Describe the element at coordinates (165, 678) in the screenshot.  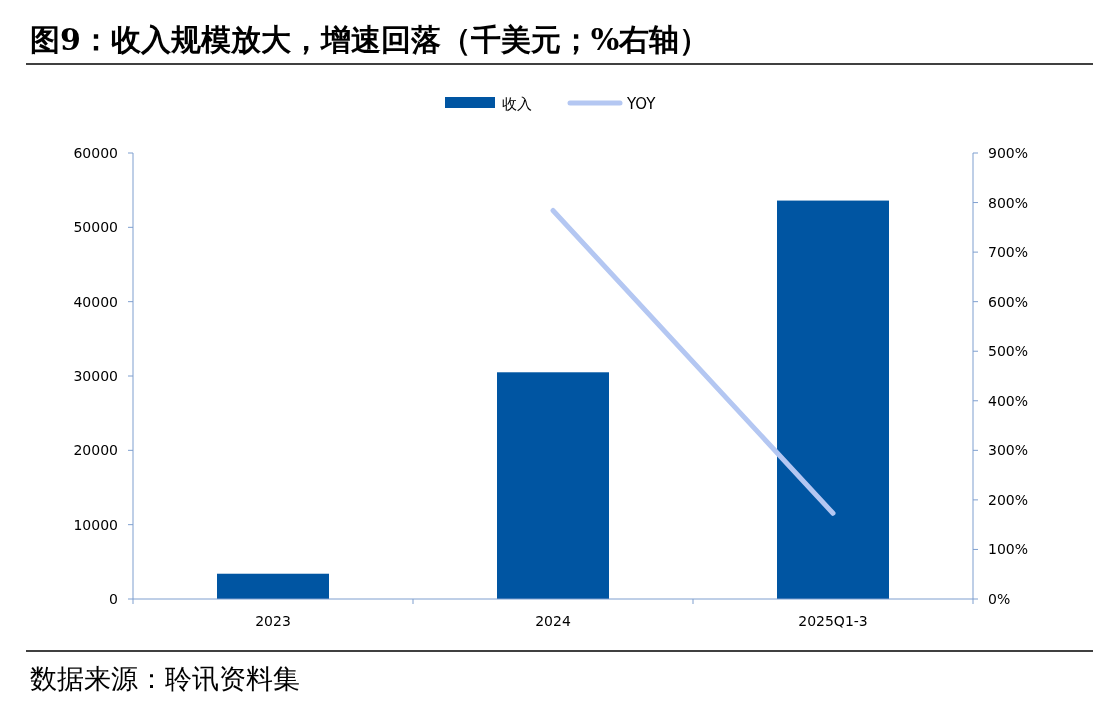
I see `source-note: 数据来源：聆讯资料集` at that location.